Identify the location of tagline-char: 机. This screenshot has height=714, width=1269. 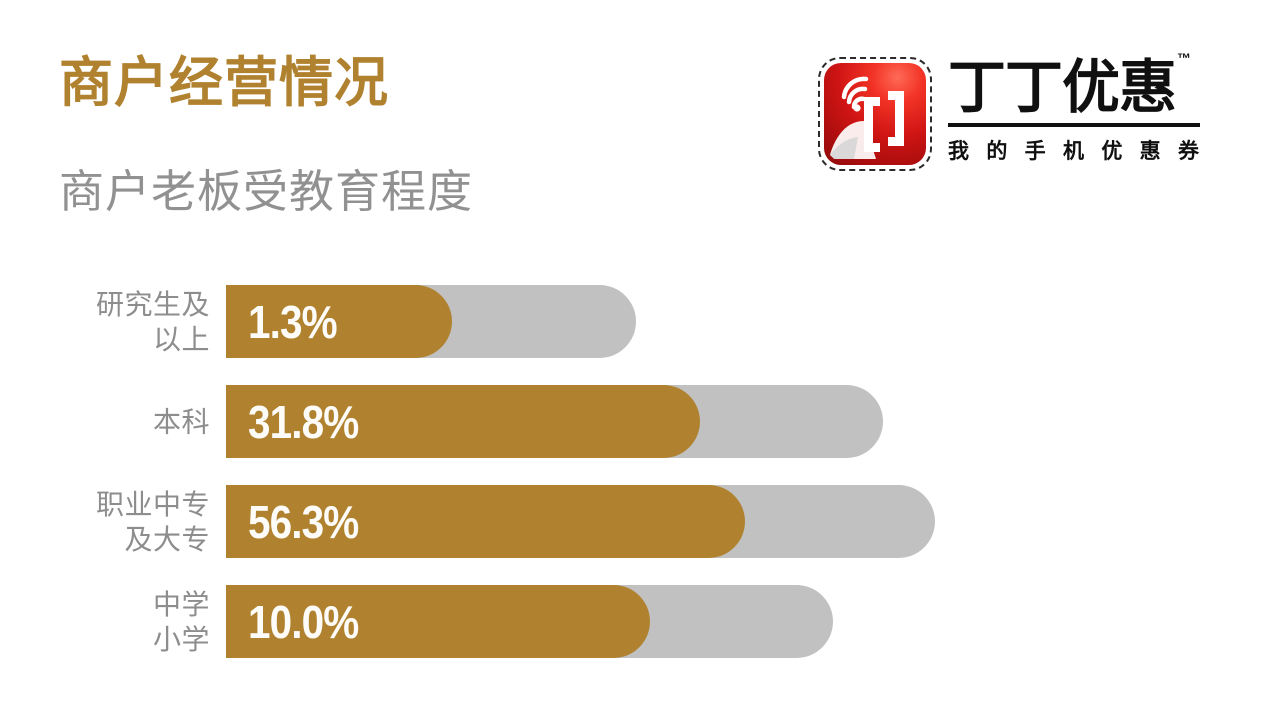
(1073, 151).